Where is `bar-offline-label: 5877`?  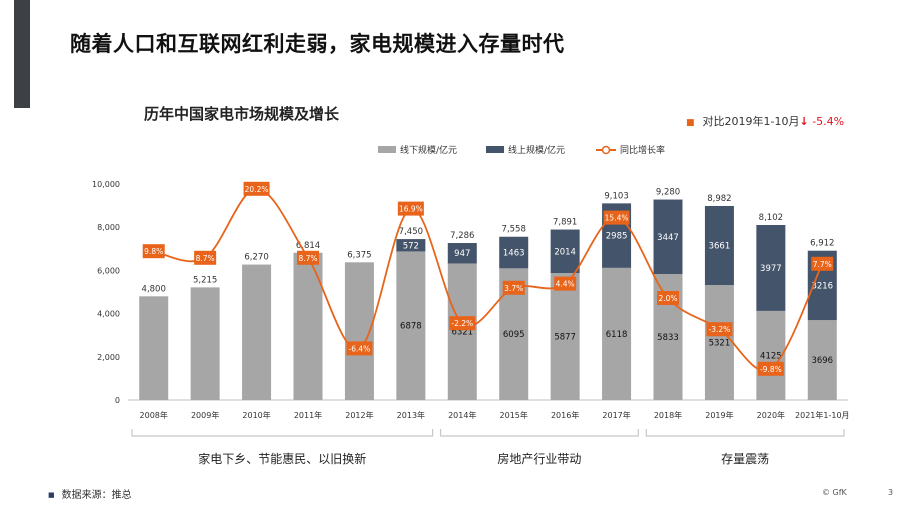 bar-offline-label: 5877 is located at coordinates (565, 338).